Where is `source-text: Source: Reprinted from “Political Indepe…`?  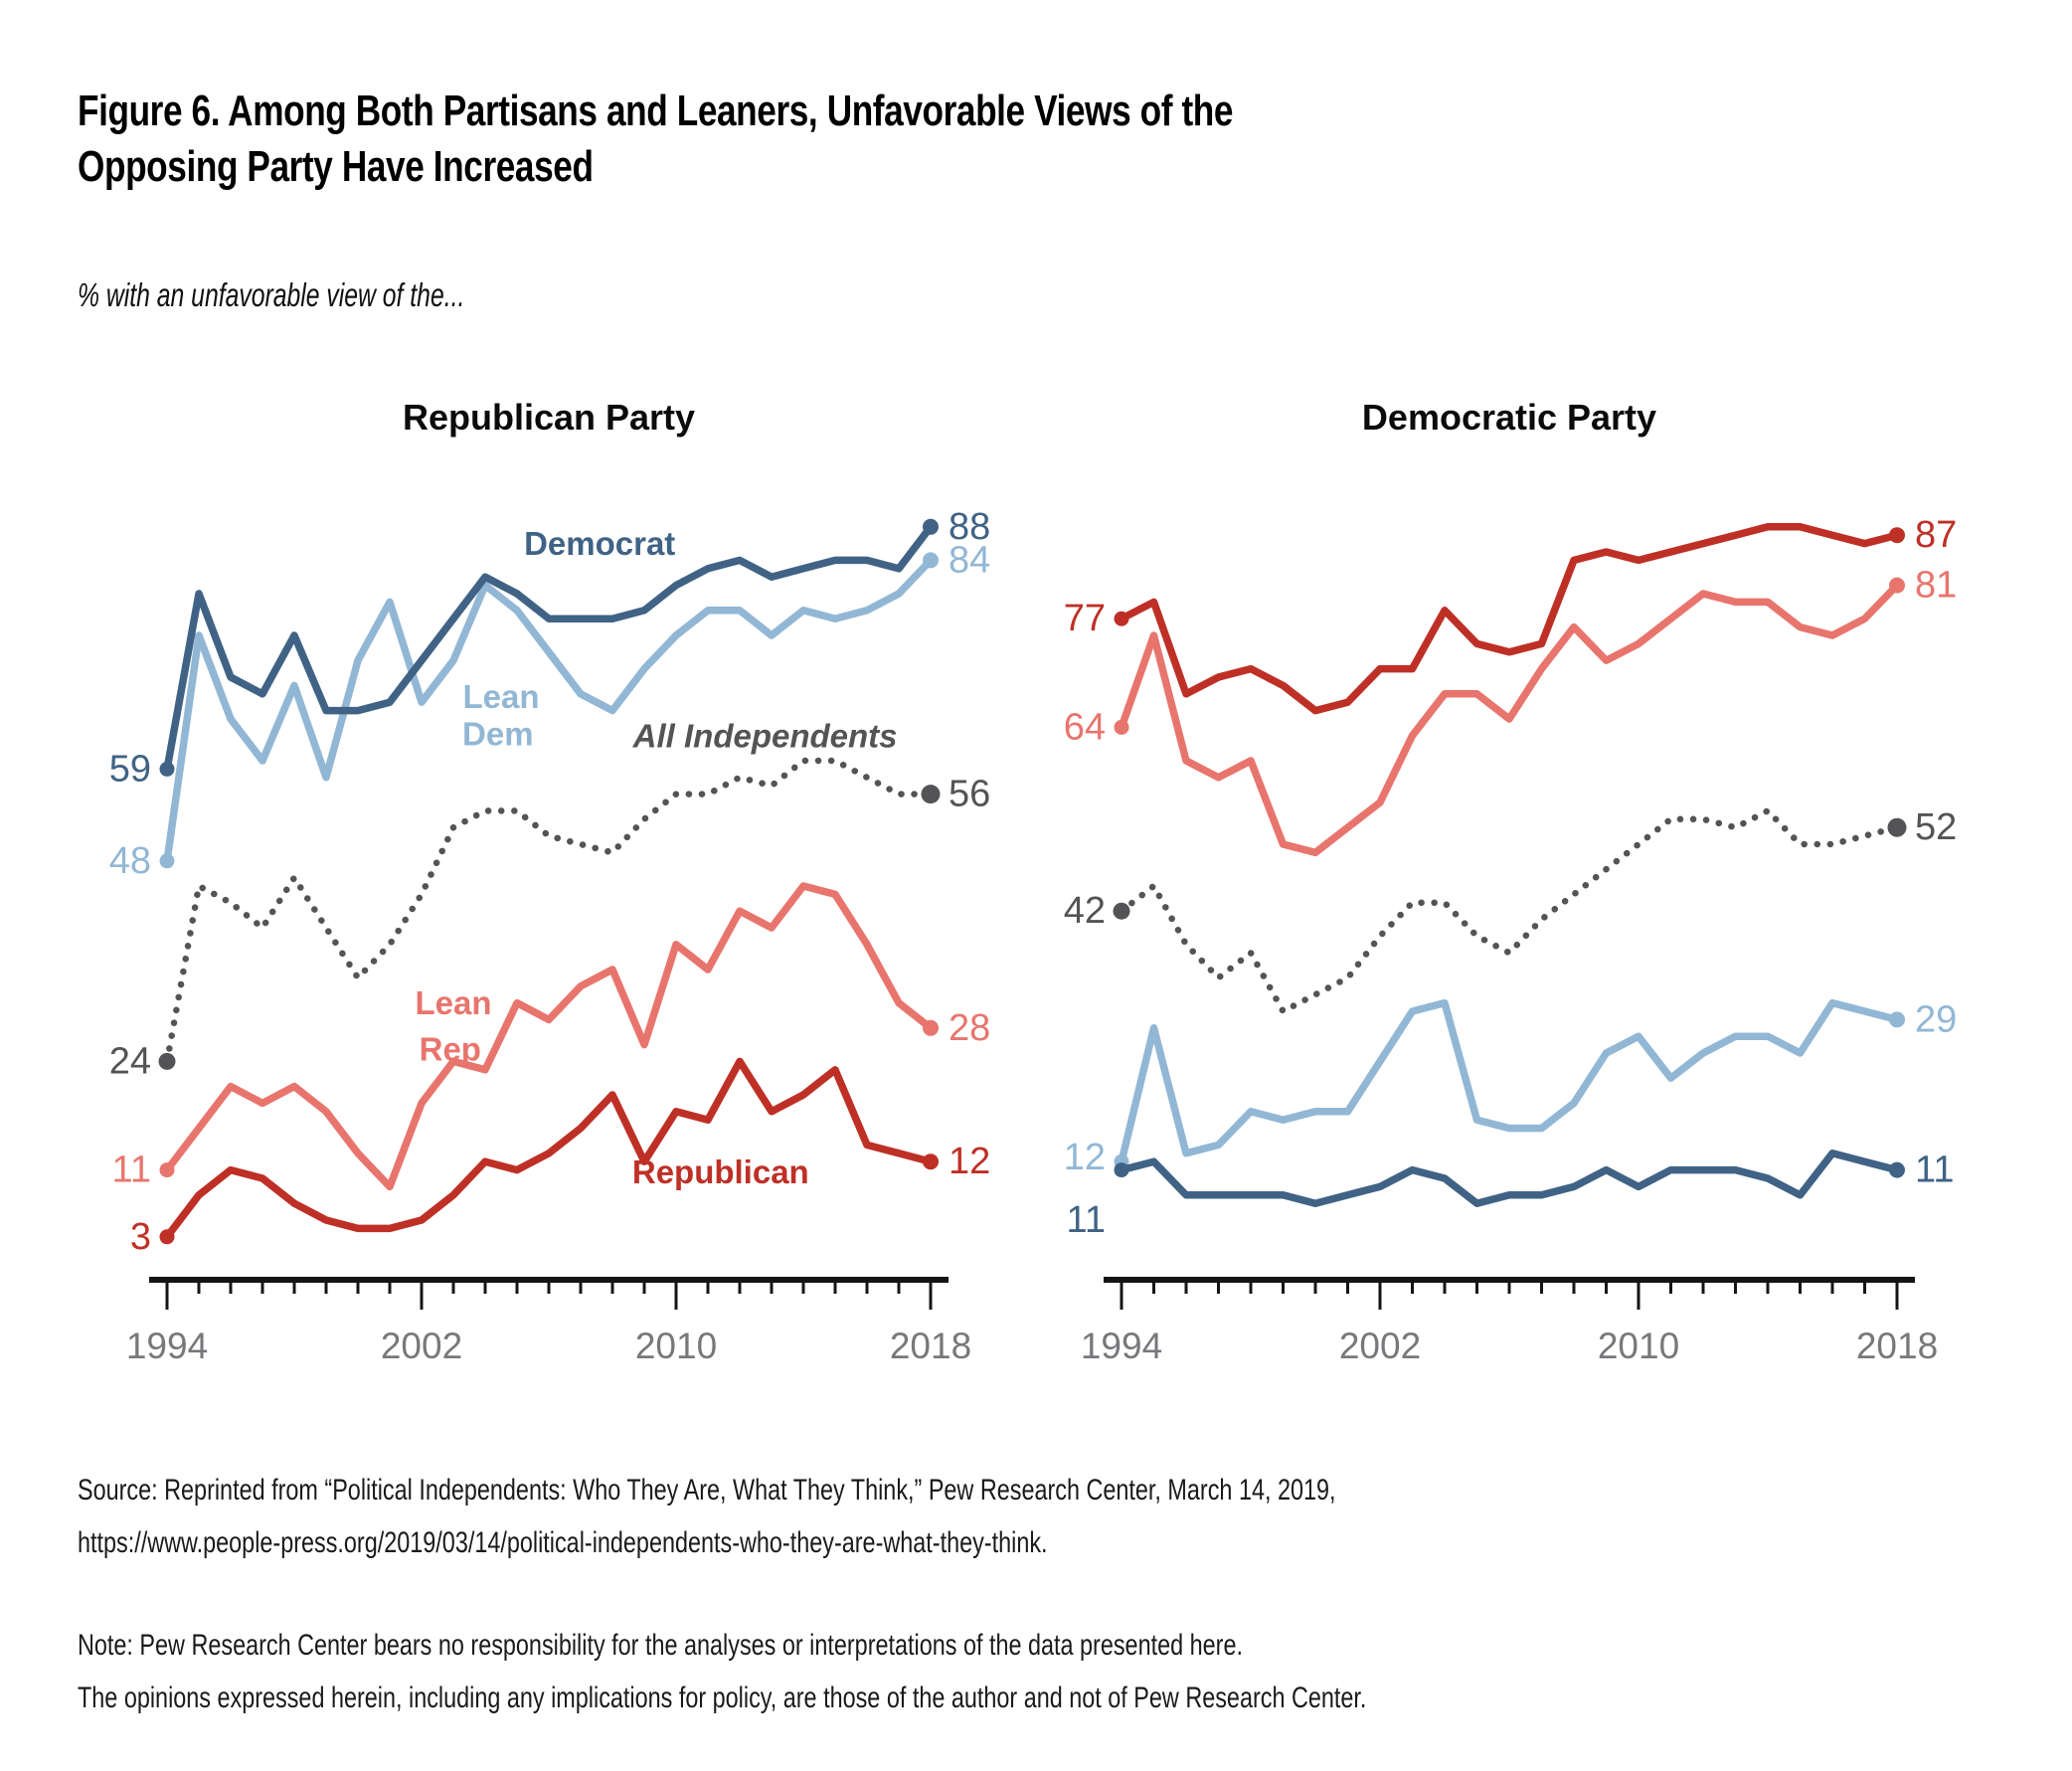 source-text: Source: Reprinted from “Political Indepe… is located at coordinates (1008, 1517).